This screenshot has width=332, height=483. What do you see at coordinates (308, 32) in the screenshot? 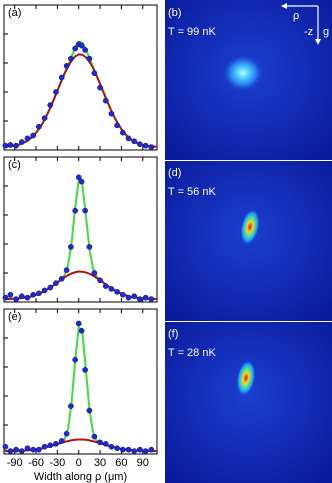
I see `axis-name: -z` at bounding box center [308, 32].